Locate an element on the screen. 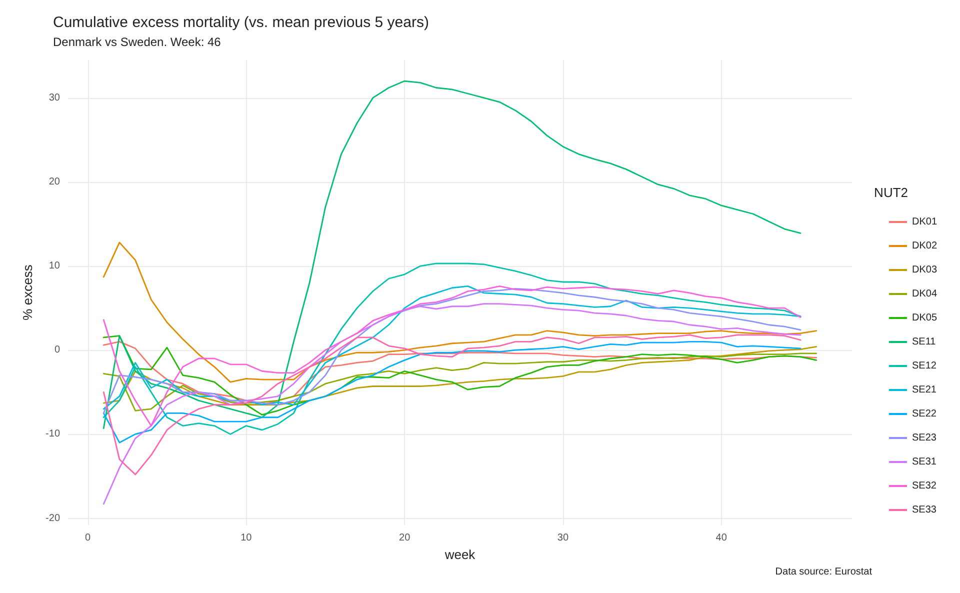 The height and width of the screenshot is (593, 960). y-tick-label: 30 is located at coordinates (54, 98).